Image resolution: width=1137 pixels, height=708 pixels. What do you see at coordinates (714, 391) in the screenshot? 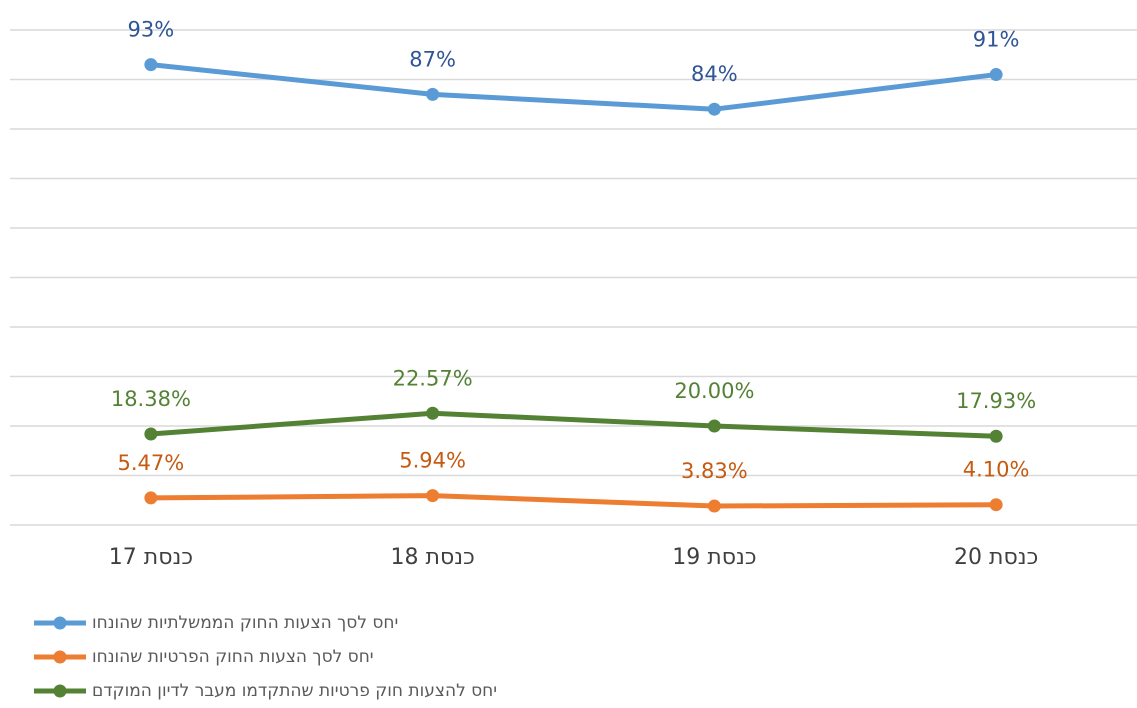
I see `data-label: 20.00%` at bounding box center [714, 391].